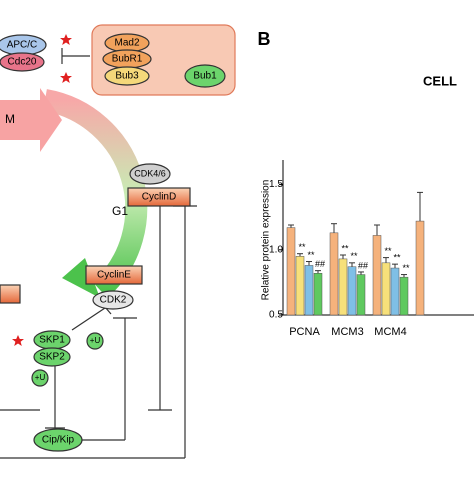 Image resolution: width=474 pixels, height=479 pixels. What do you see at coordinates (304, 332) in the screenshot?
I see `x-tick-label: PCNA` at bounding box center [304, 332].